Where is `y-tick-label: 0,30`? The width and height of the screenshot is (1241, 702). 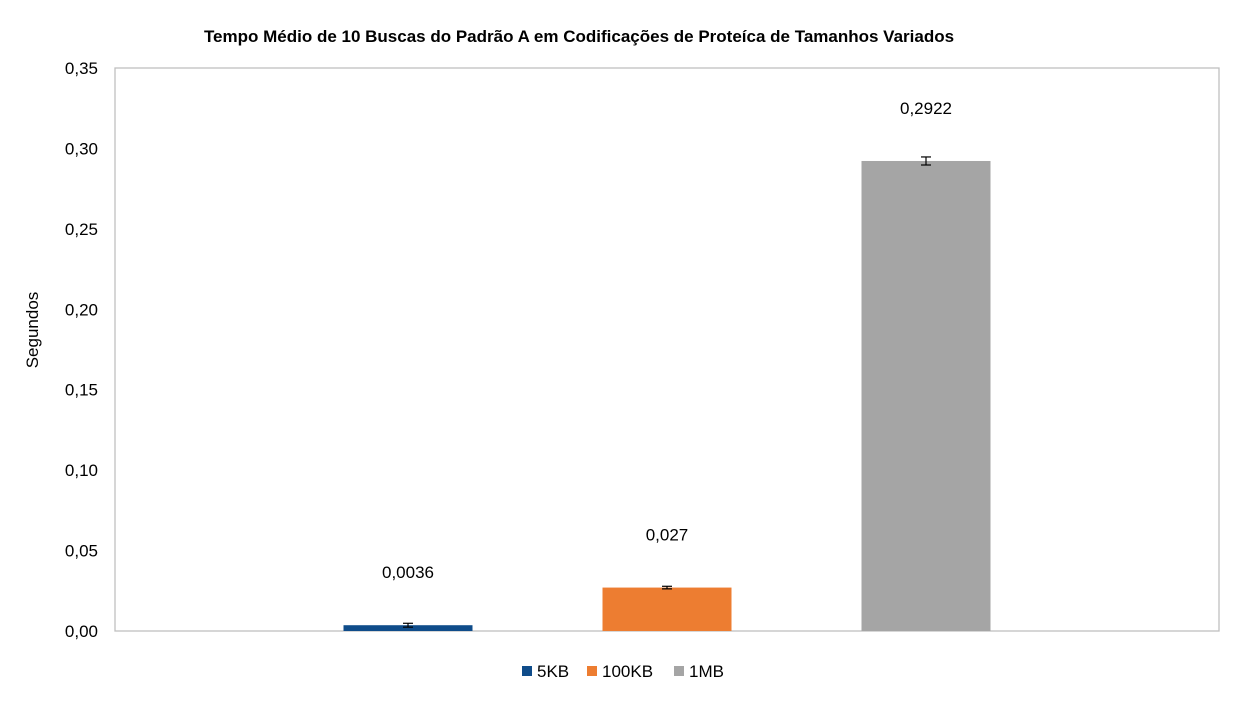 y-tick-label: 0,30 is located at coordinates (81, 148).